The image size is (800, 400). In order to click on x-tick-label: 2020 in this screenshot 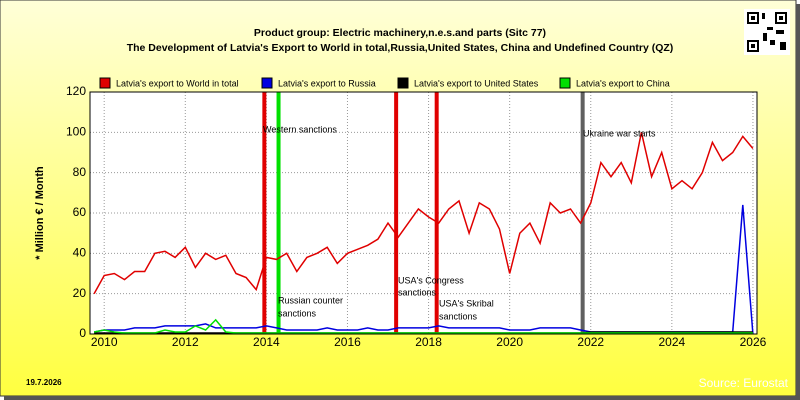, I will do `click(509, 342)`.